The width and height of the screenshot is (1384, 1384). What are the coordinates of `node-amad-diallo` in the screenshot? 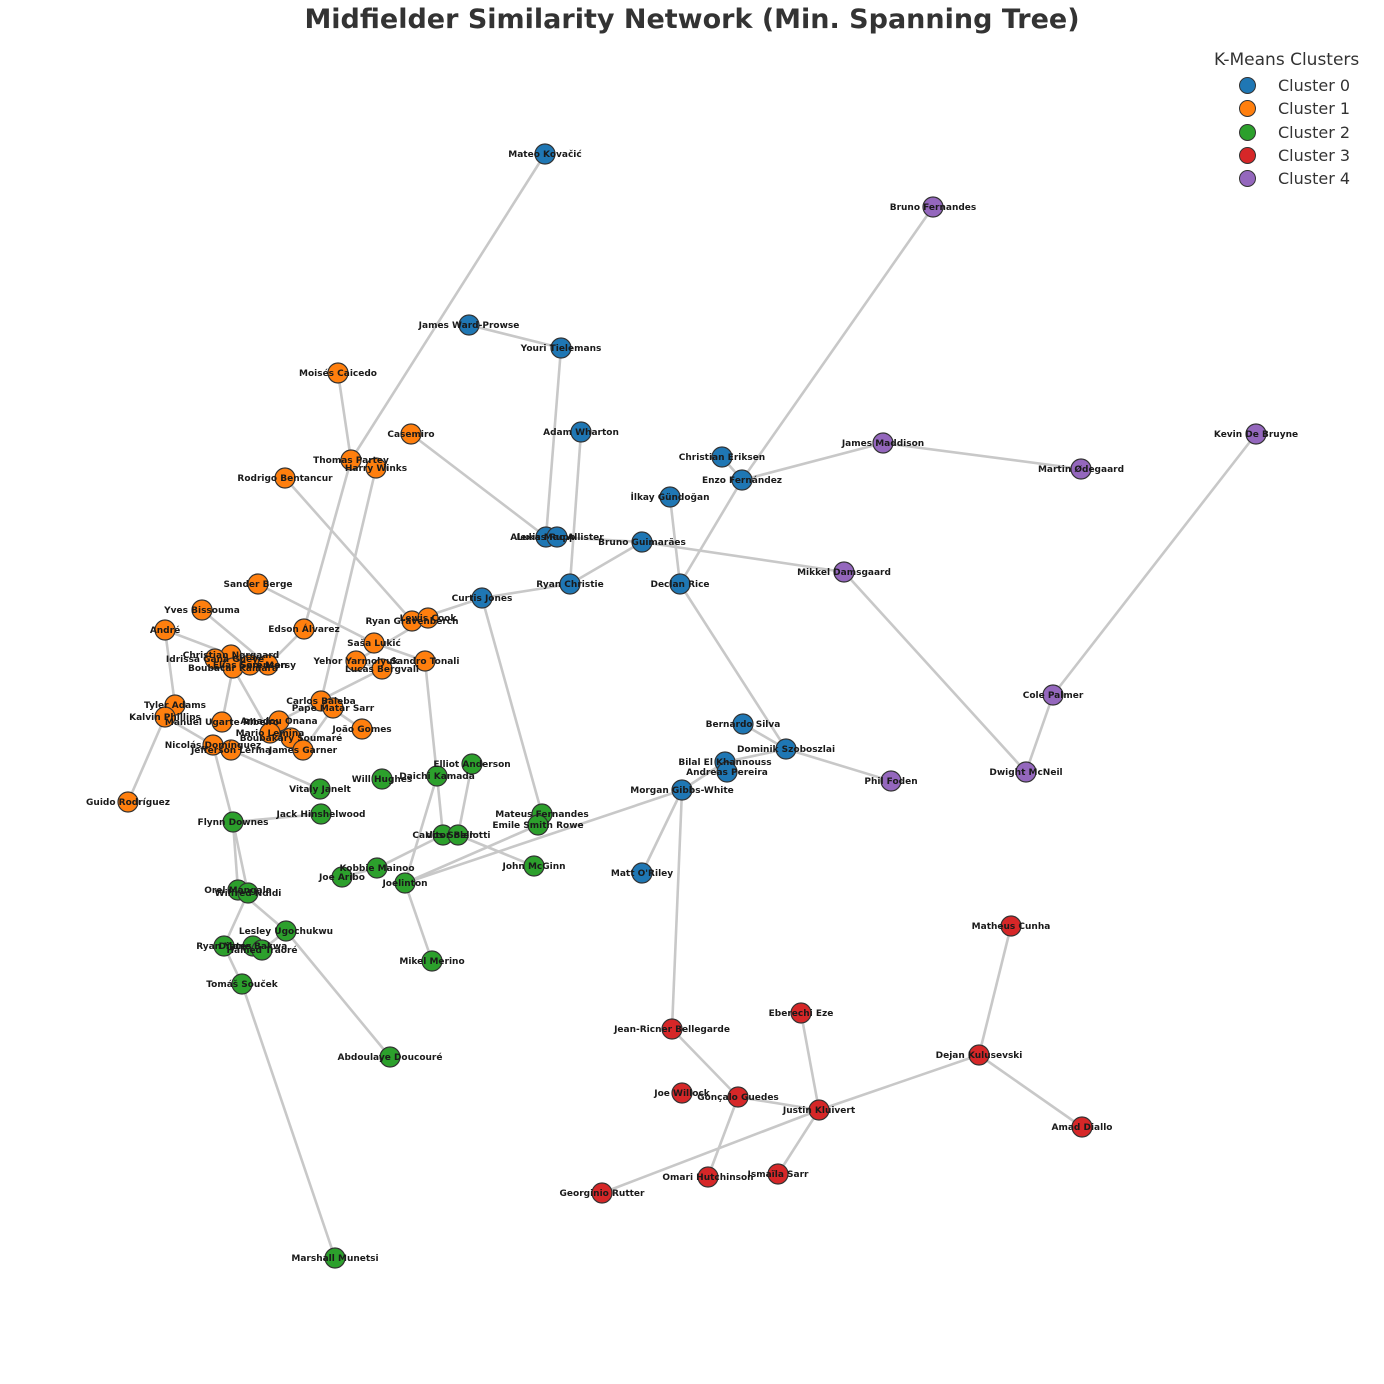 It's located at (1082, 1127).